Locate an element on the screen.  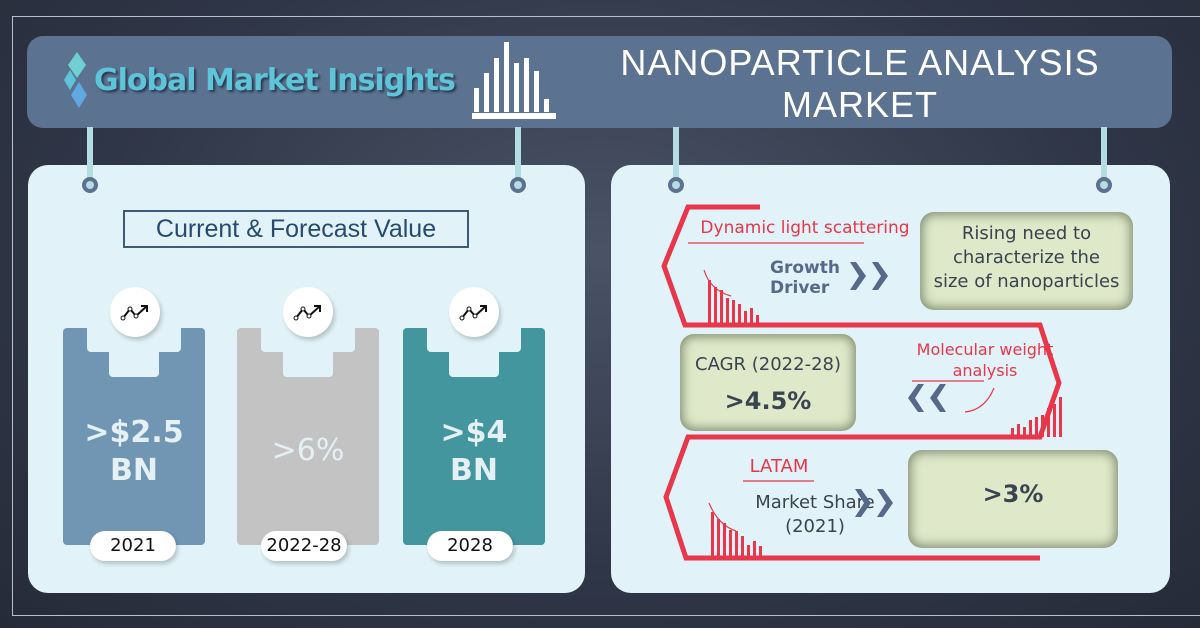
box-line: size of nanoparticles is located at coordinates (1026, 281).